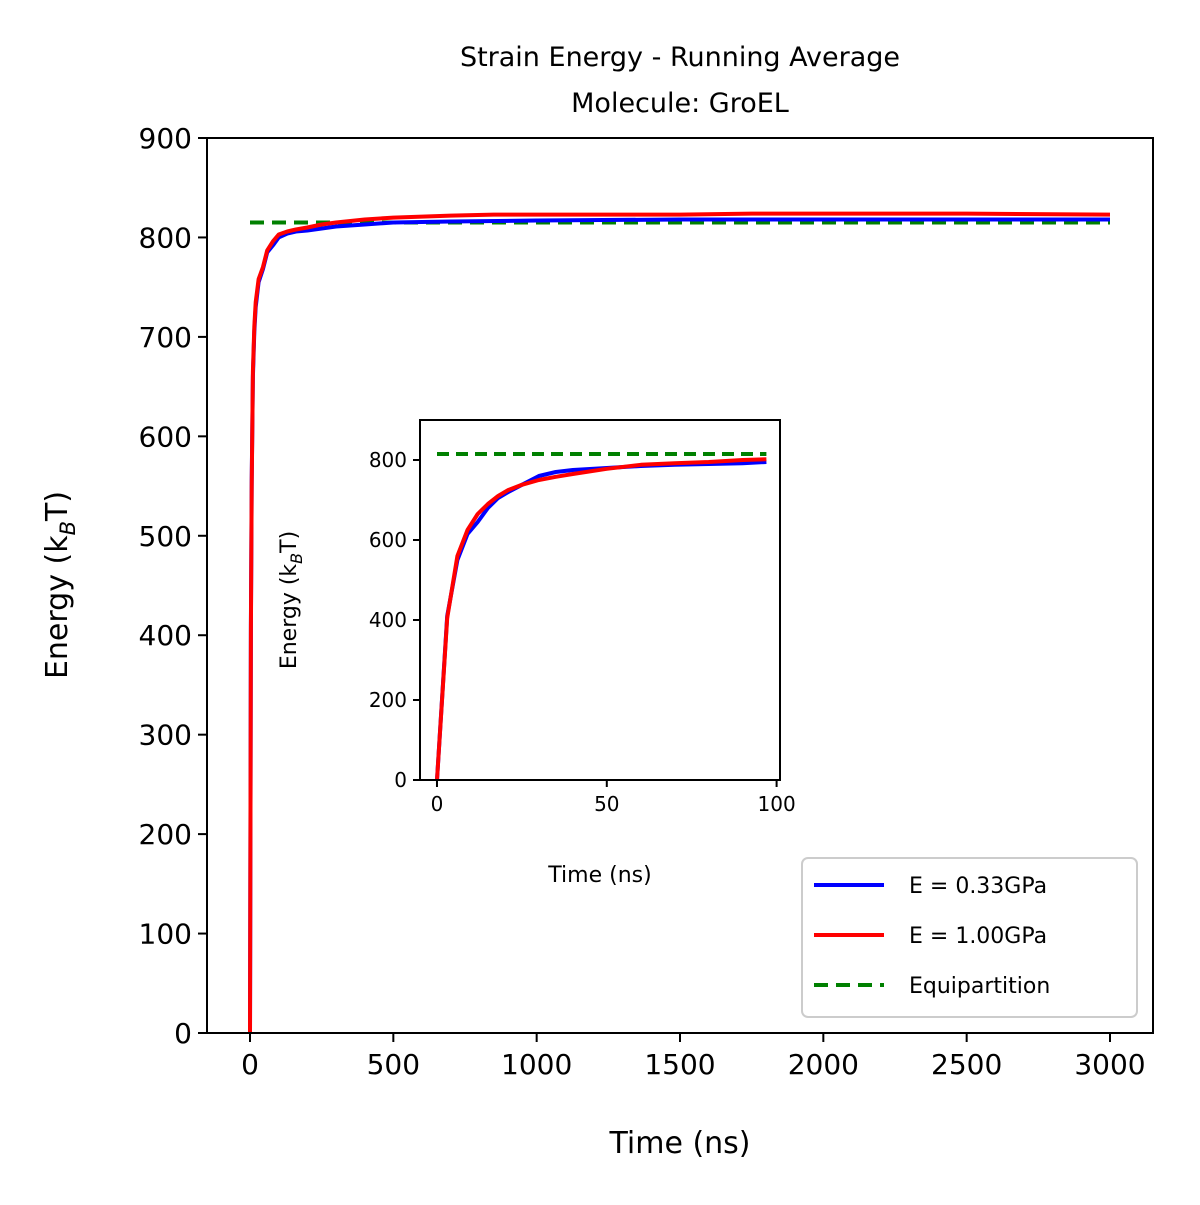 The image size is (1200, 1205). What do you see at coordinates (606, 804) in the screenshot?
I see `inset-x-tick-label-1: 50` at bounding box center [606, 804].